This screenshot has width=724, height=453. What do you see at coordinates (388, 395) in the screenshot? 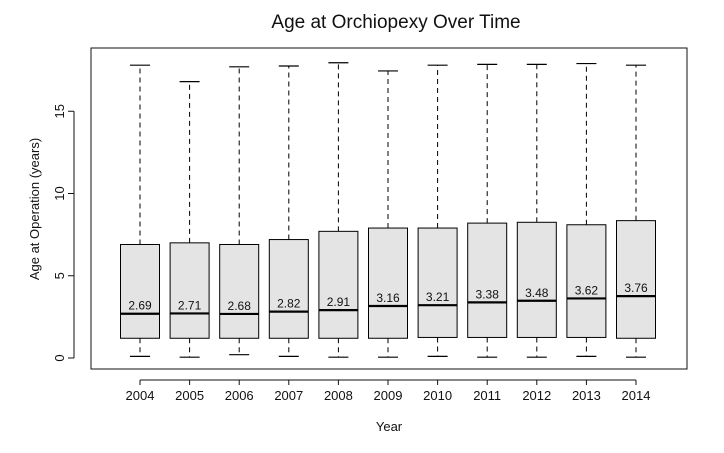
I see `x-tick-label: 2009` at bounding box center [388, 395].